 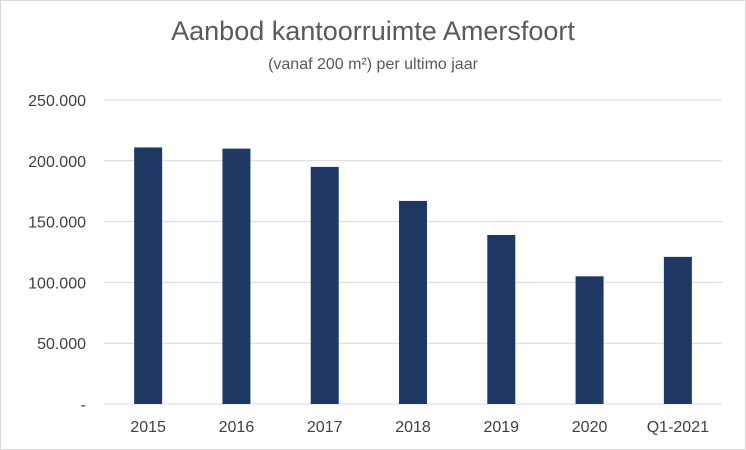 What do you see at coordinates (413, 427) in the screenshot?
I see `x-tick-label: 2018` at bounding box center [413, 427].